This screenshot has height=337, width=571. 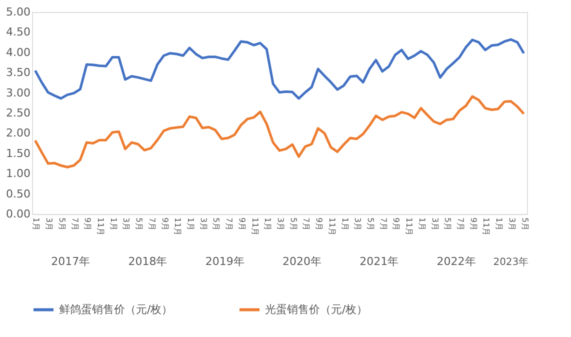 I want to click on y-tick-label: 4.00, so click(x=18, y=52).